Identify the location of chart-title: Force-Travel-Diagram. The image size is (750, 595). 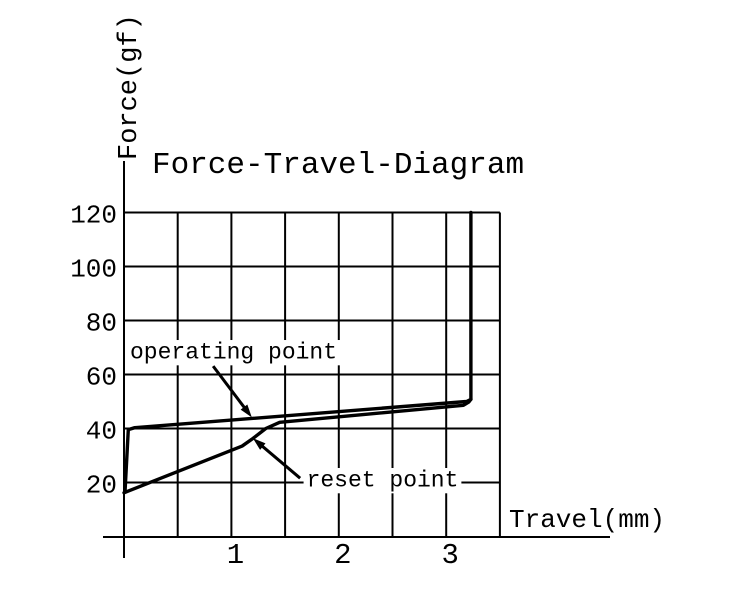
(338, 165).